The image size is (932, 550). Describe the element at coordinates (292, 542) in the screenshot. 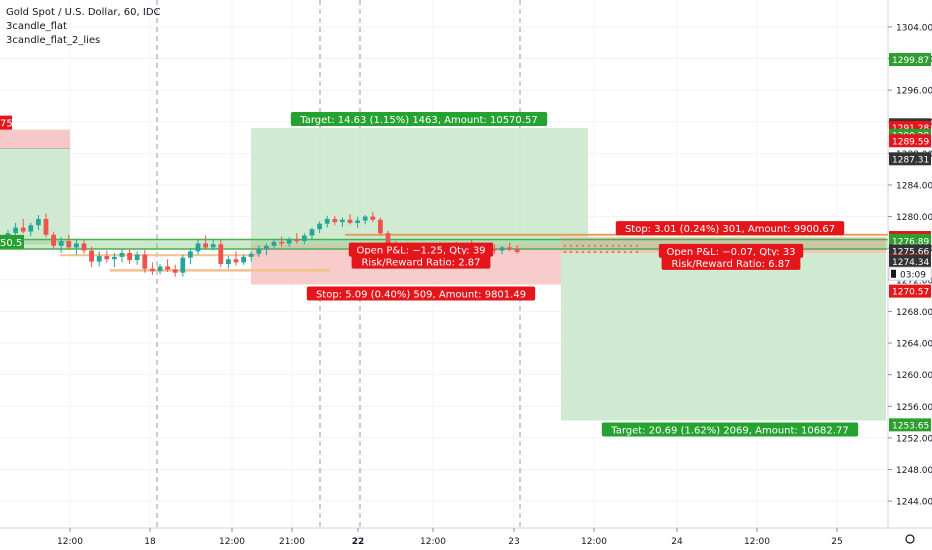

I see `x-tick-label: 21:00` at that location.